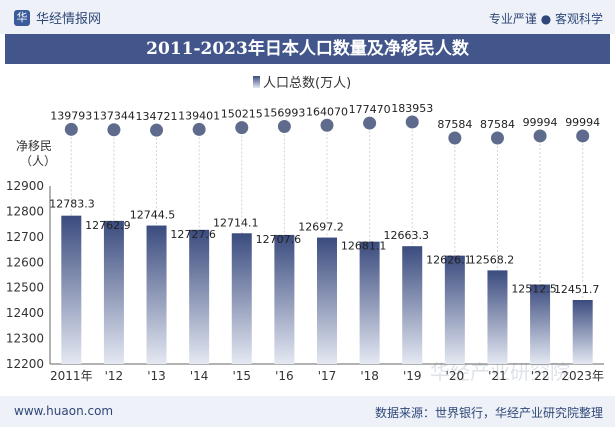  I want to click on brand-name: 华经情报网, so click(69, 19).